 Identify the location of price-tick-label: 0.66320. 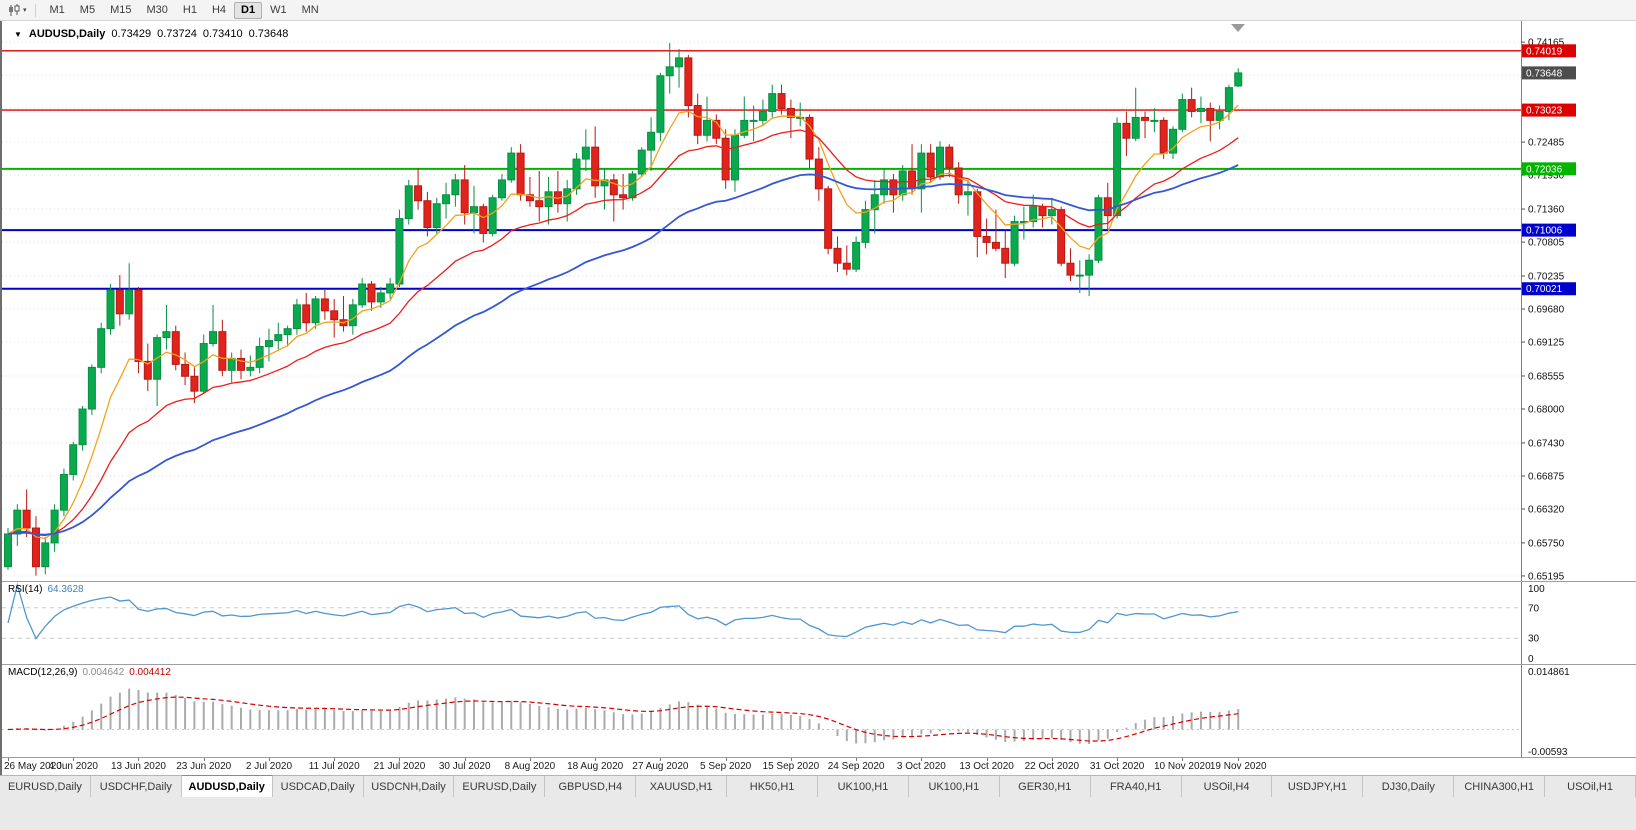
(1546, 509).